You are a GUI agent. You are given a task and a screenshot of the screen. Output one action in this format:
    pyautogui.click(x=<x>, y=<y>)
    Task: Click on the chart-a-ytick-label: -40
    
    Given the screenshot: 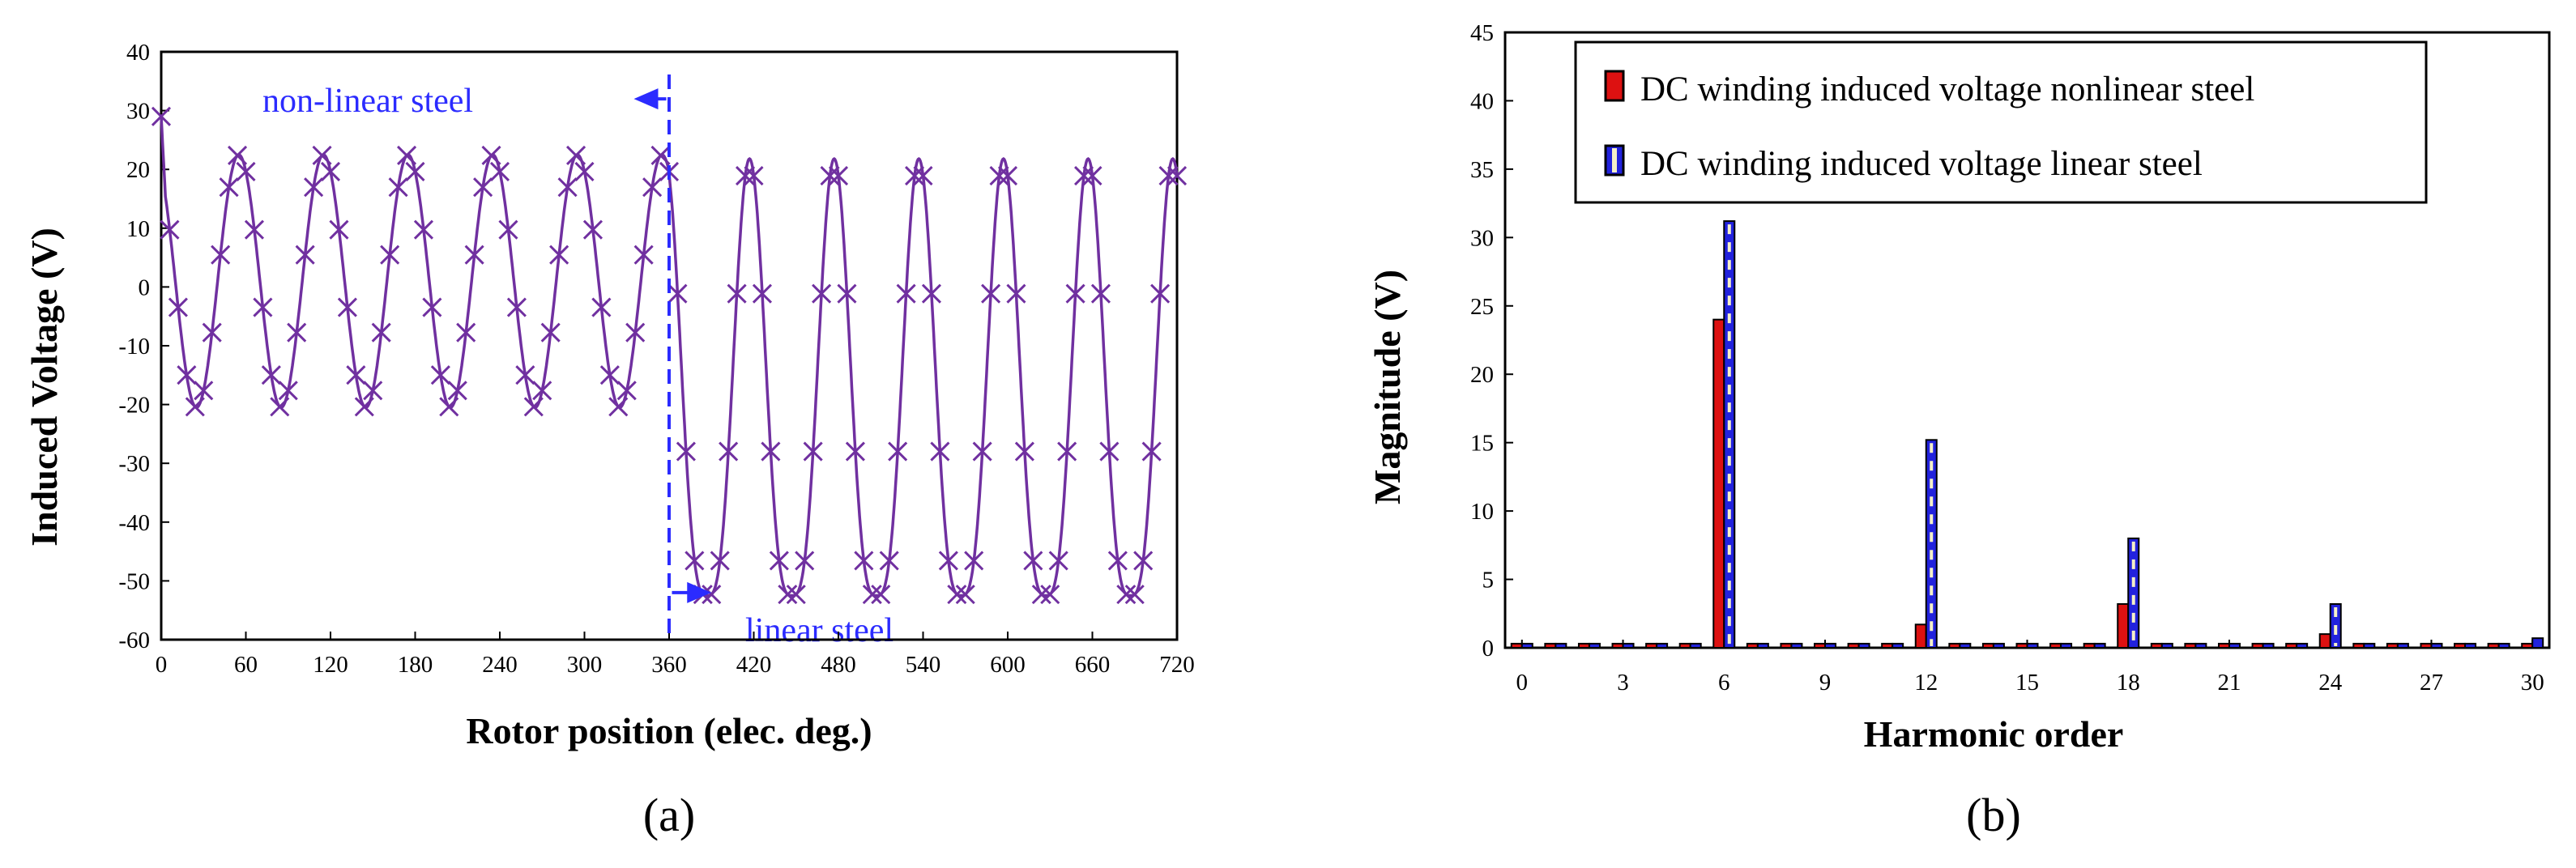 What is the action you would take?
    pyautogui.click(x=134, y=523)
    